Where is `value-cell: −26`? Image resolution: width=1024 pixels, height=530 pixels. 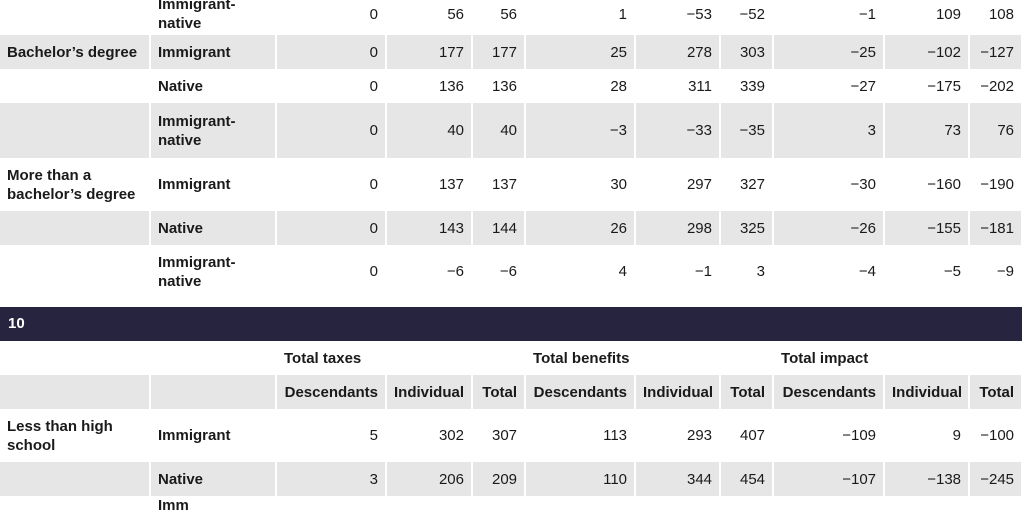
value-cell: −26 is located at coordinates (829, 228).